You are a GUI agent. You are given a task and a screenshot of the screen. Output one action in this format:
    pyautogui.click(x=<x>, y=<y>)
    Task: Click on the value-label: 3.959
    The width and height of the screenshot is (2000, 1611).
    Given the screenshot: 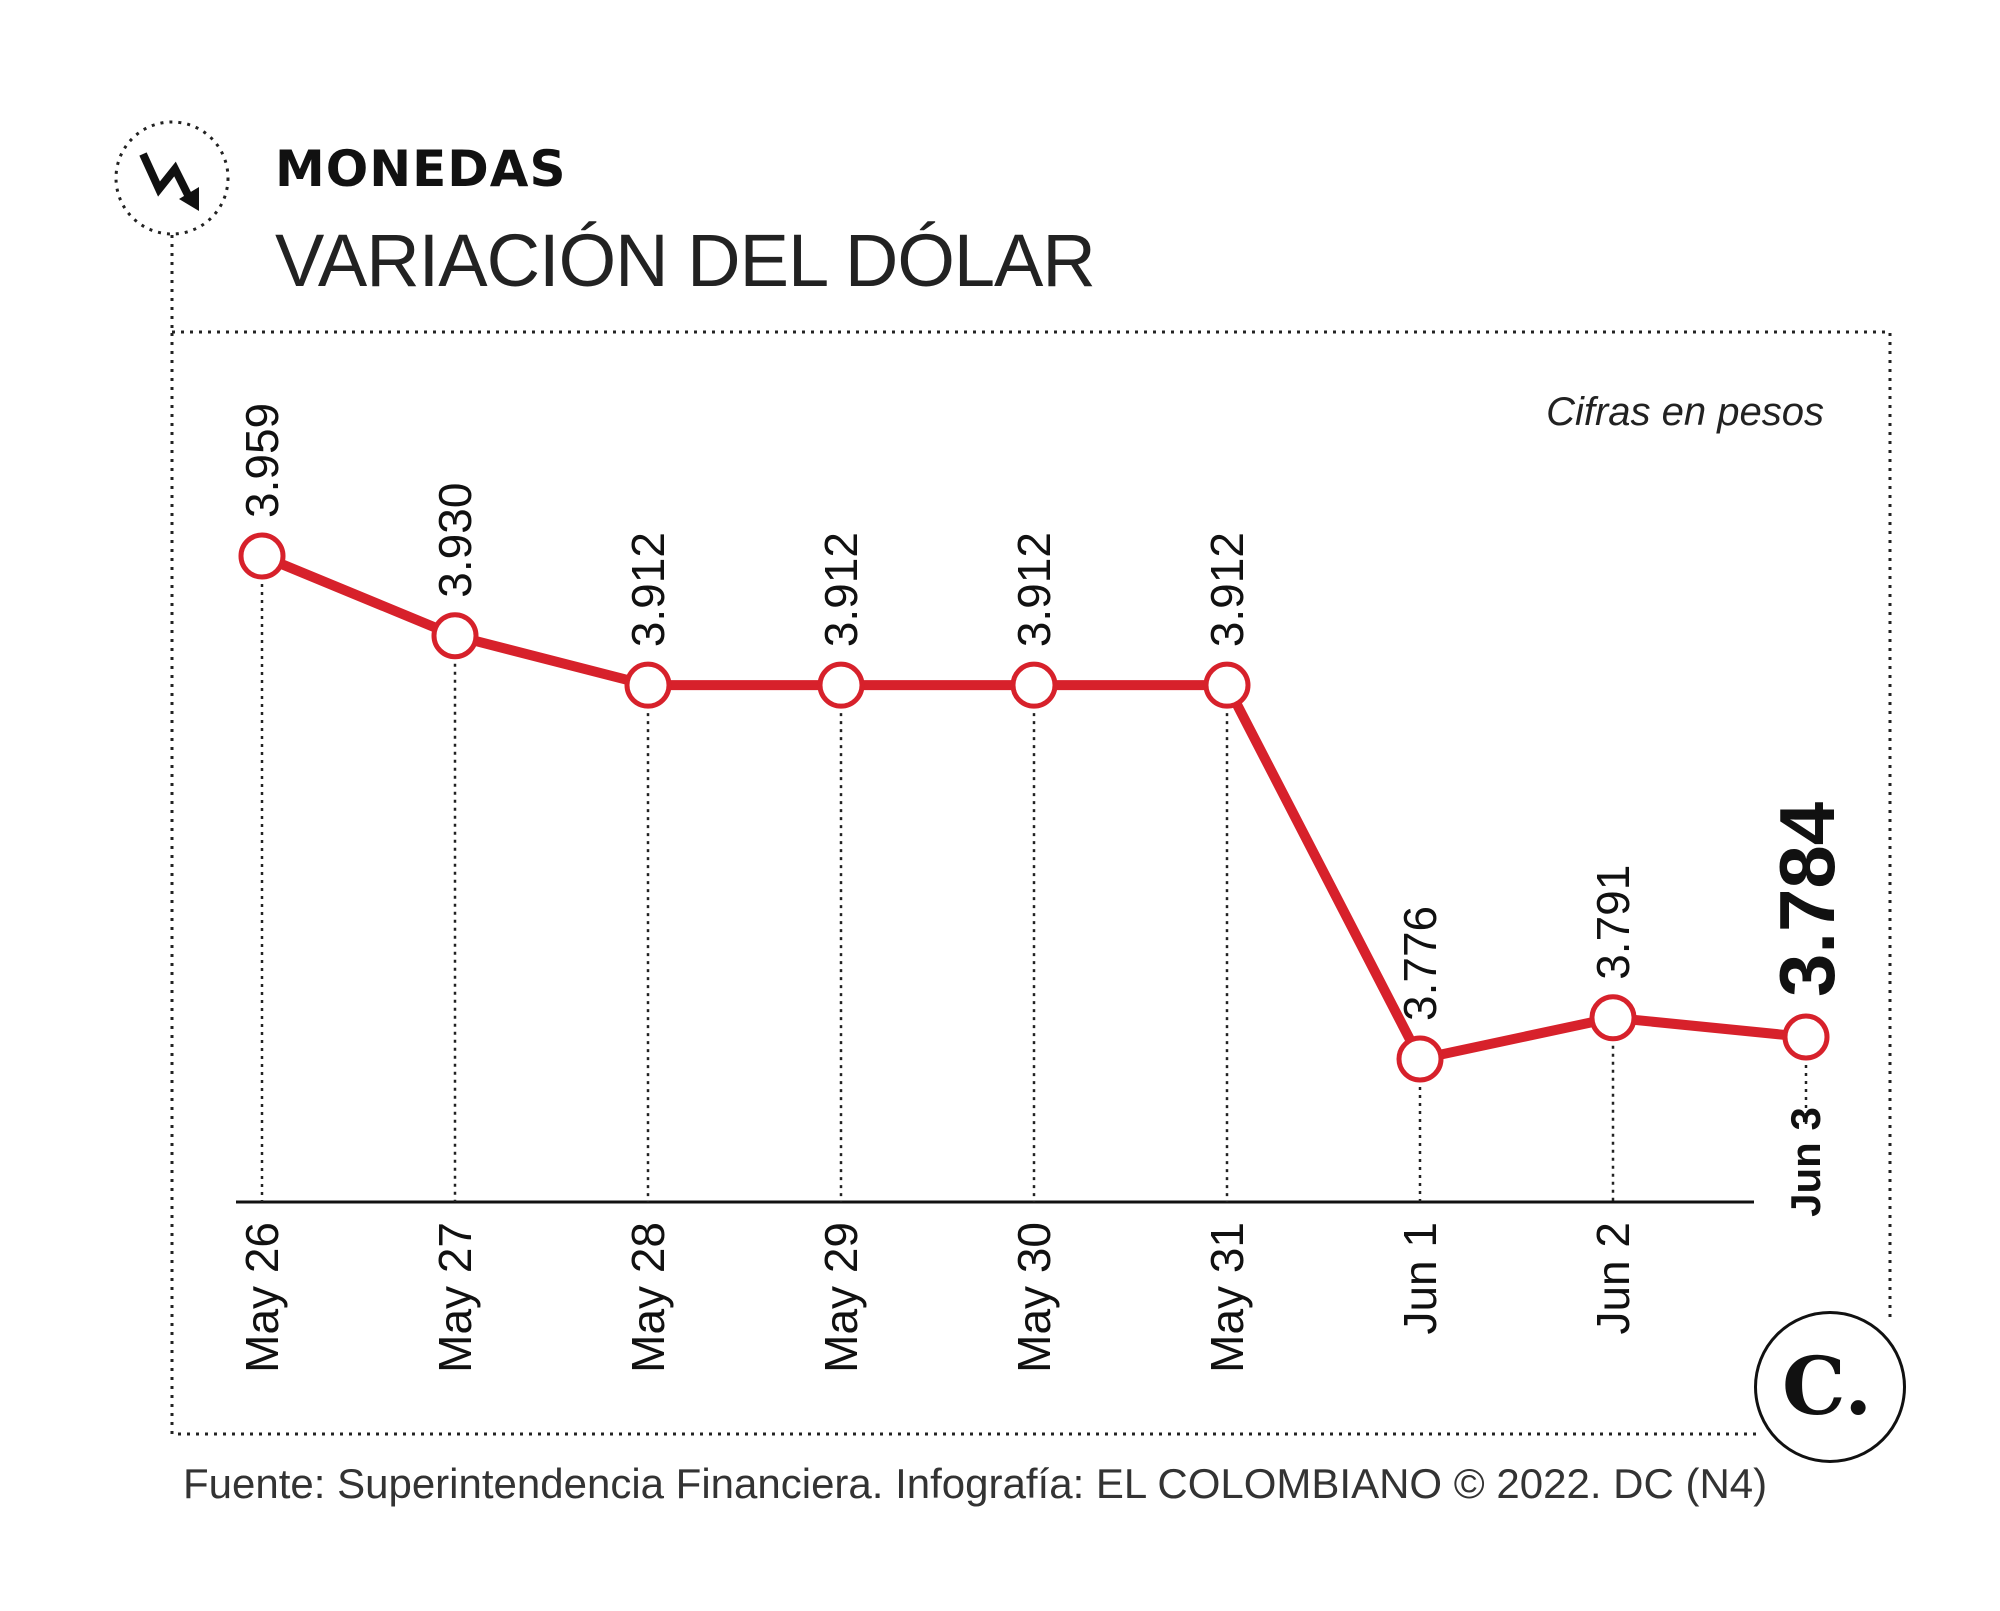 What is the action you would take?
    pyautogui.click(x=262, y=460)
    